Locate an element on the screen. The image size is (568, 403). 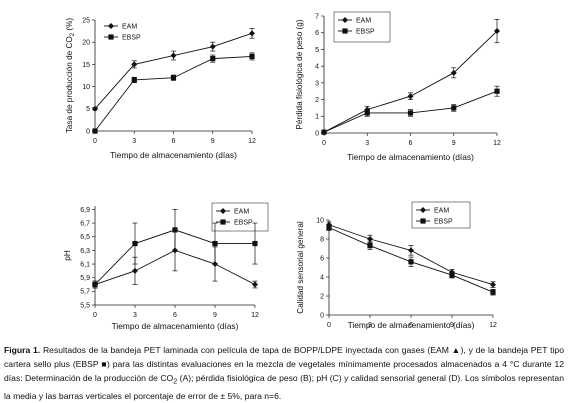
y-tick-label: 4 is located at coordinates (322, 277).